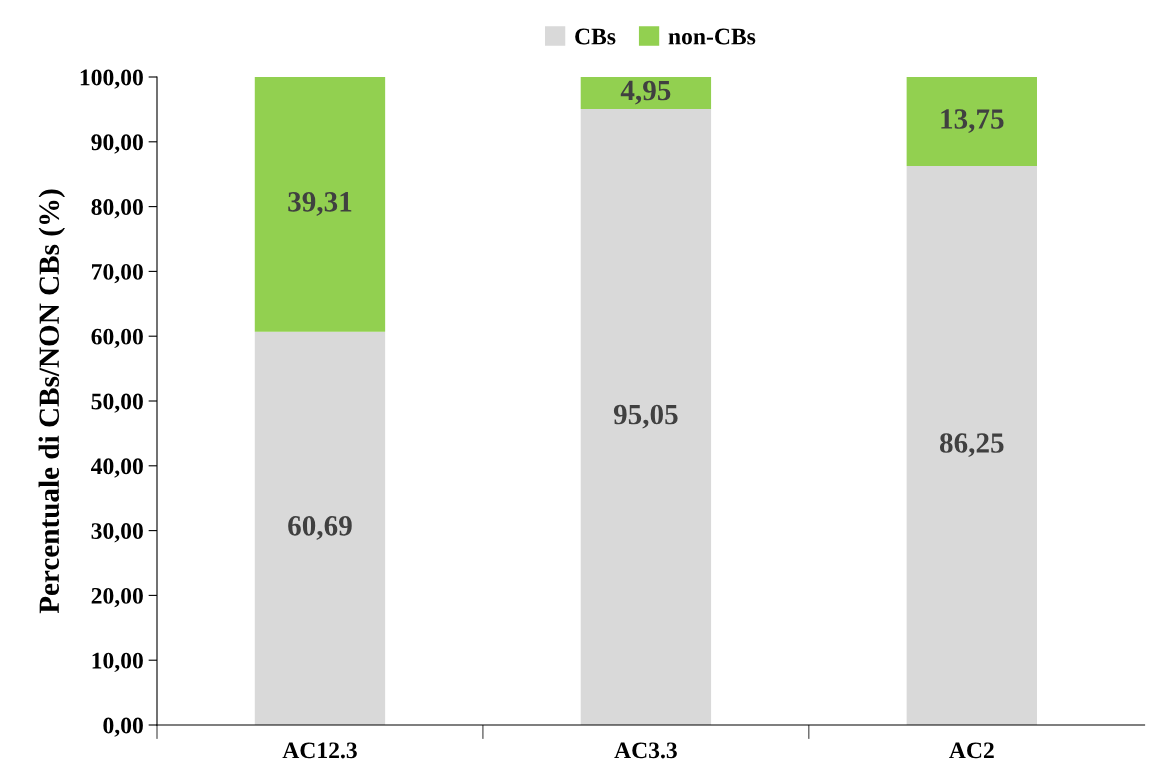 This screenshot has height=772, width=1151. I want to click on data-label: 13,75, so click(972, 121).